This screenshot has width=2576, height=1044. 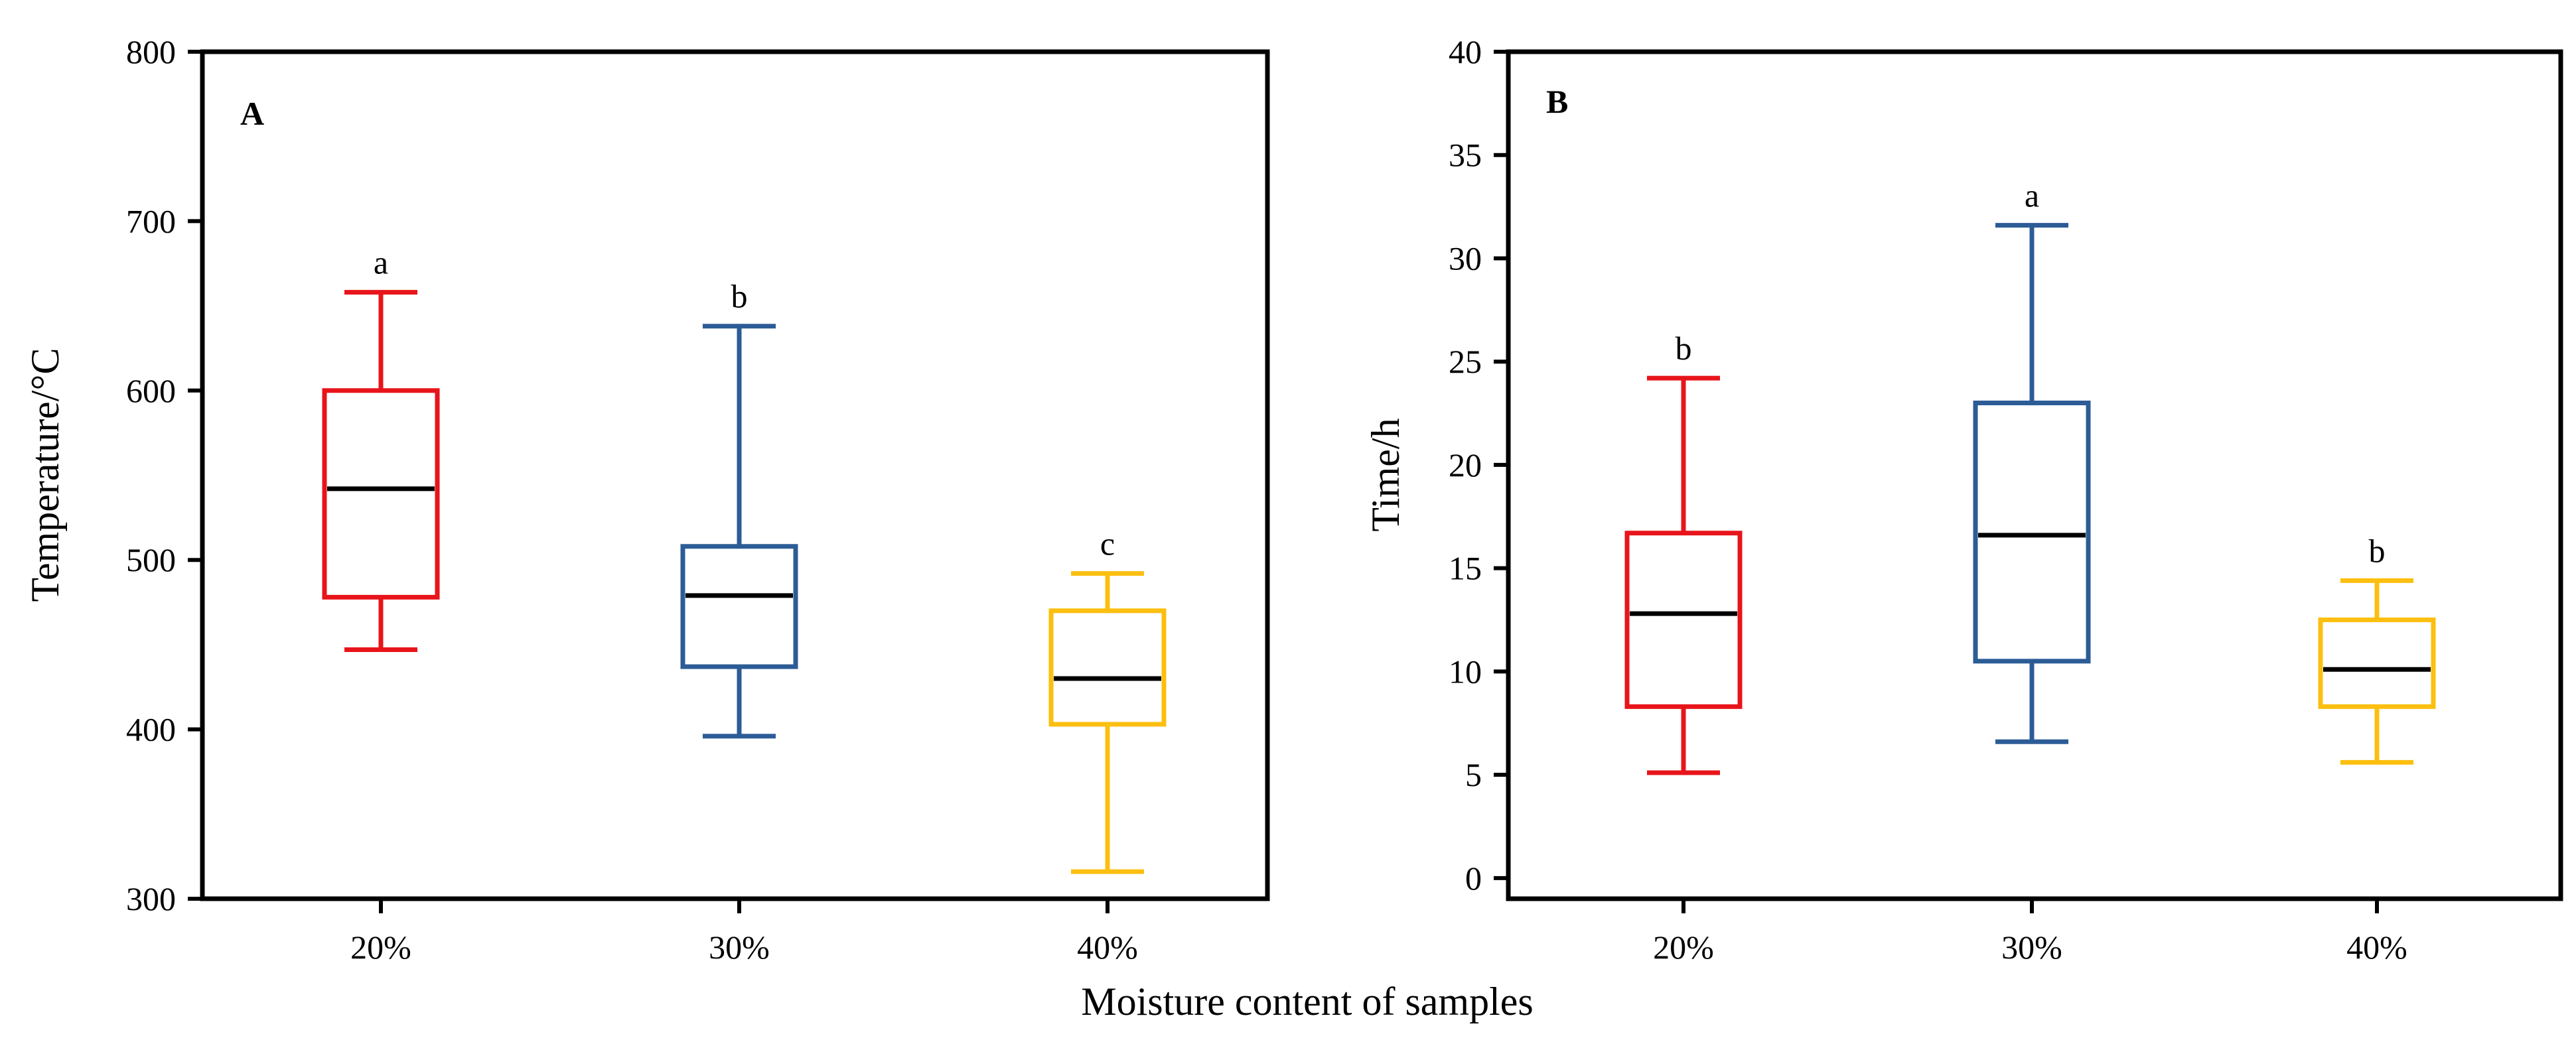 I want to click on y-tick-label: 500, so click(x=151, y=559).